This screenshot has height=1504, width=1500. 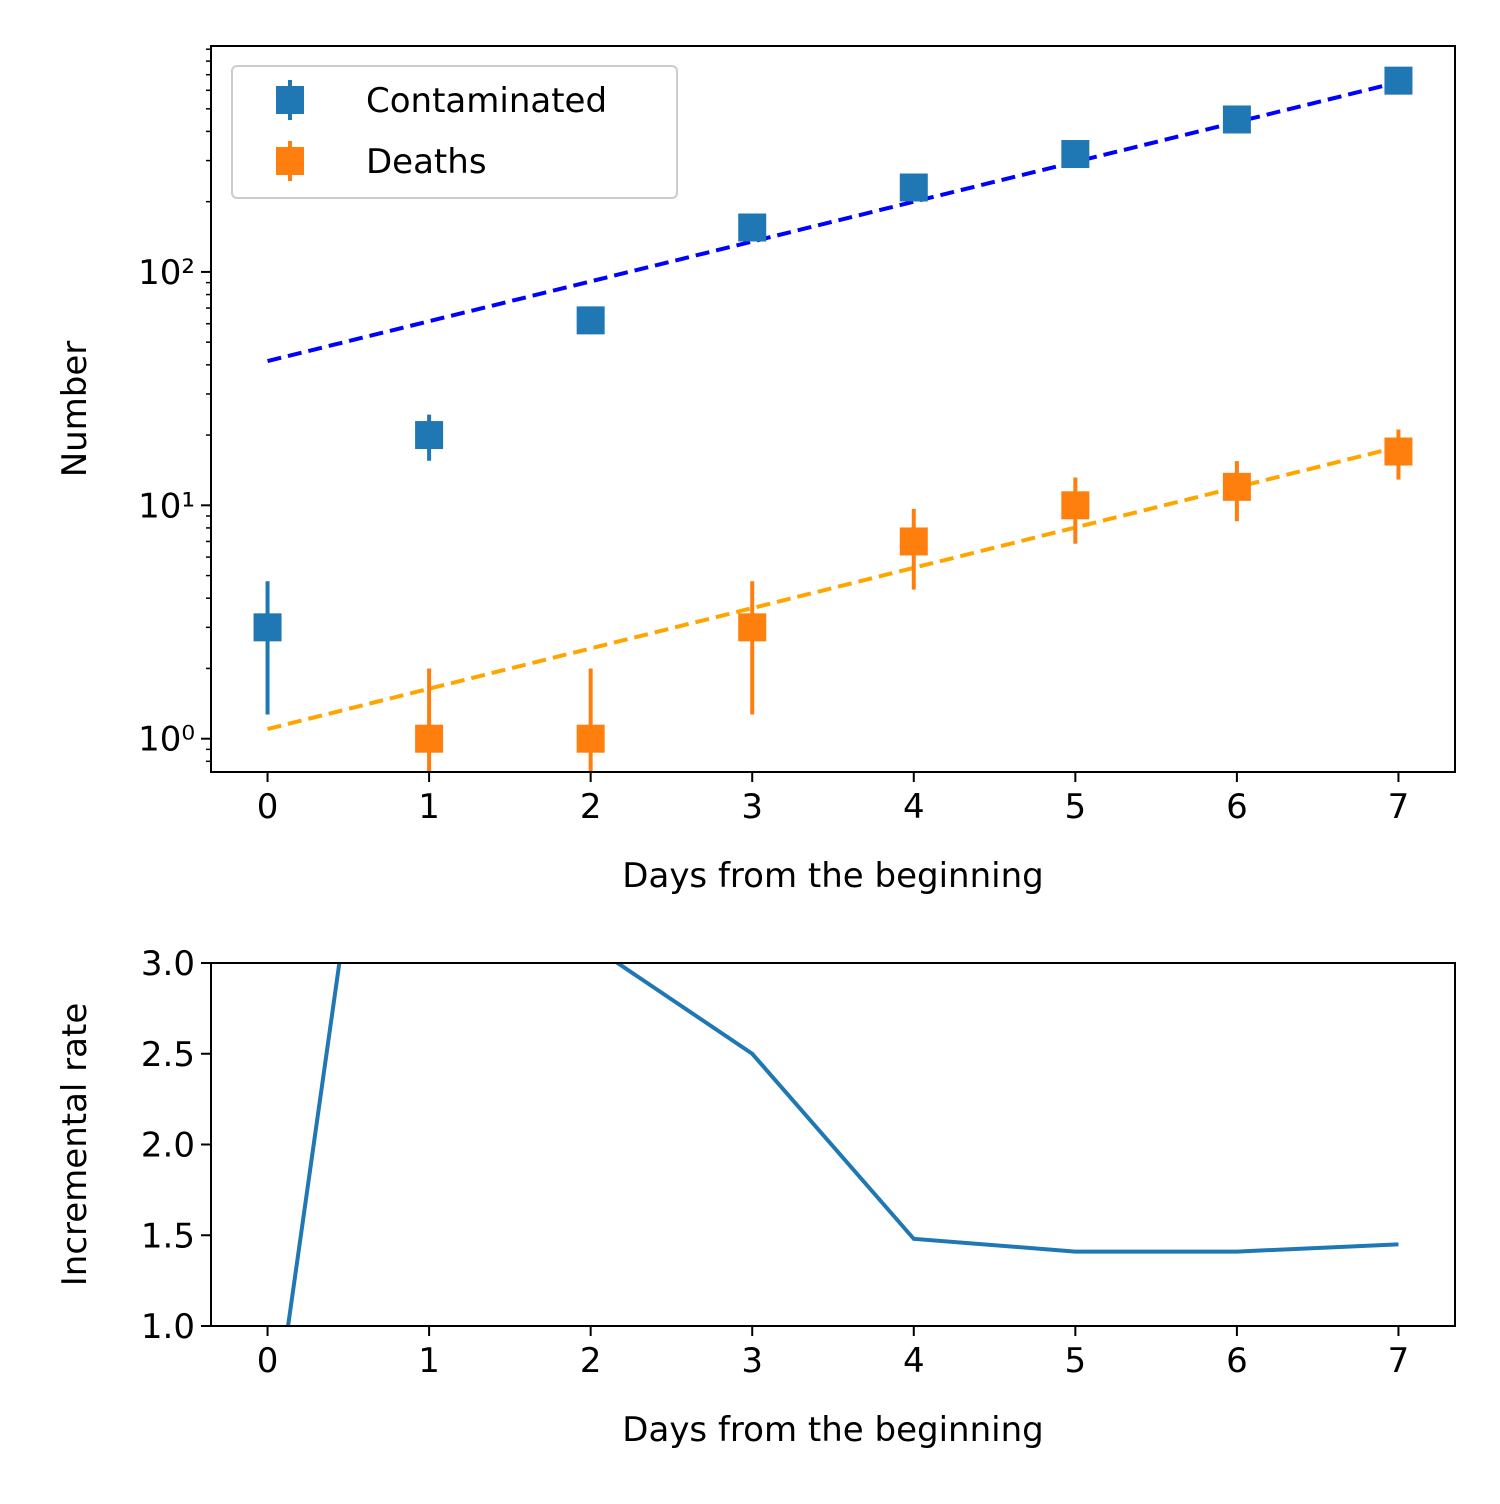 I want to click on y-axis-label: Number, so click(x=75, y=409).